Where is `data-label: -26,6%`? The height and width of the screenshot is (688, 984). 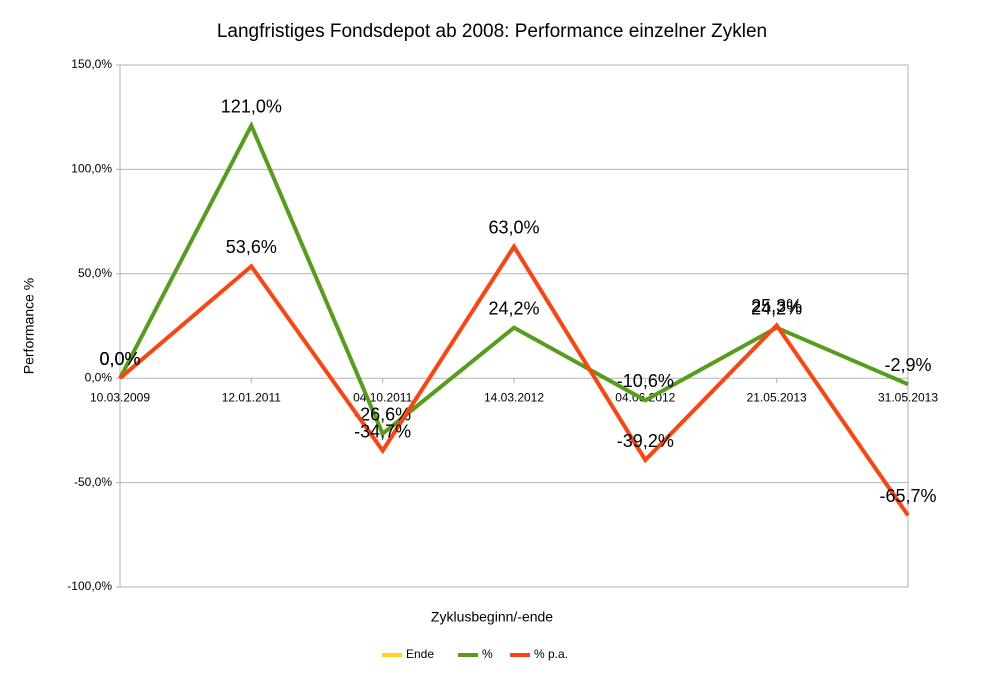 data-label: -26,6% is located at coordinates (382, 414).